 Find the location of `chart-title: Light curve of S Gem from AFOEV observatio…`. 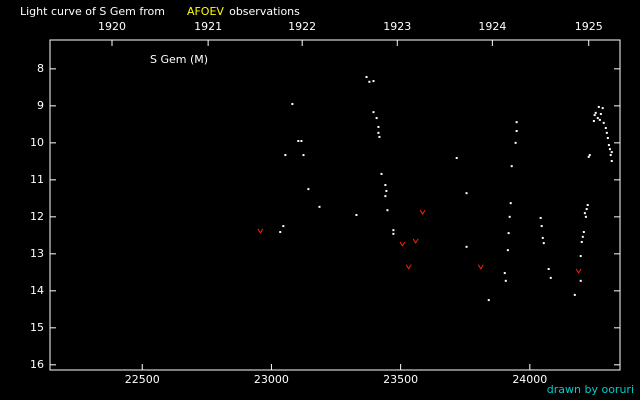

chart-title: Light curve of S Gem from AFOEV observatio… is located at coordinates (160, 11).